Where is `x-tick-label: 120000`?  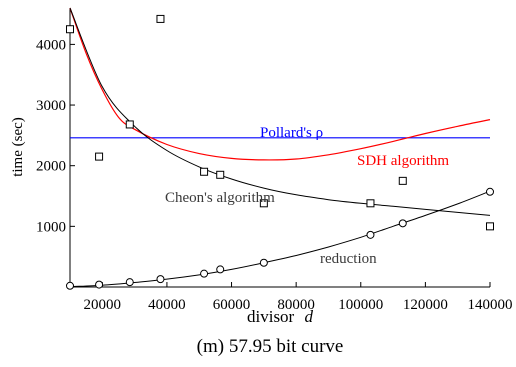
x-tick-label: 120000 is located at coordinates (425, 305).